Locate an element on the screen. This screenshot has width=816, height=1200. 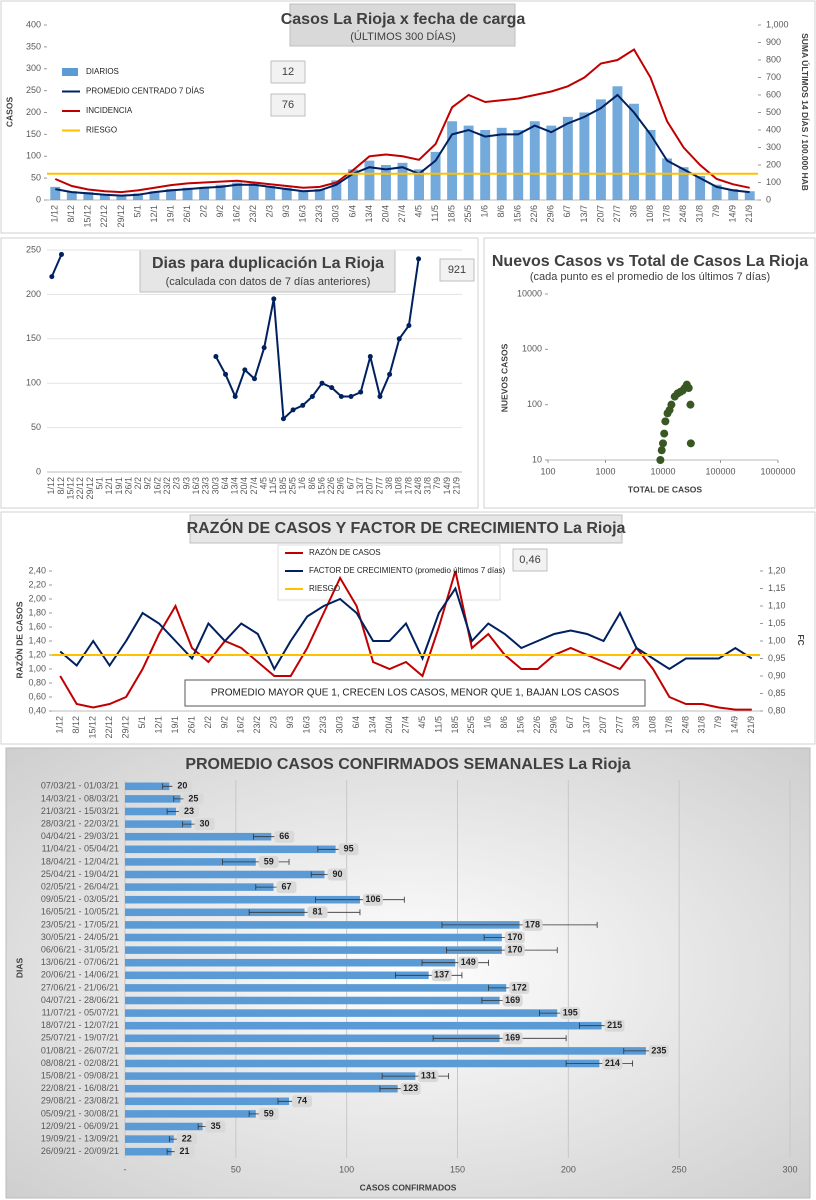
y-tick-label: 04/07/21 - 28/06/21 is located at coordinates (80, 1000).